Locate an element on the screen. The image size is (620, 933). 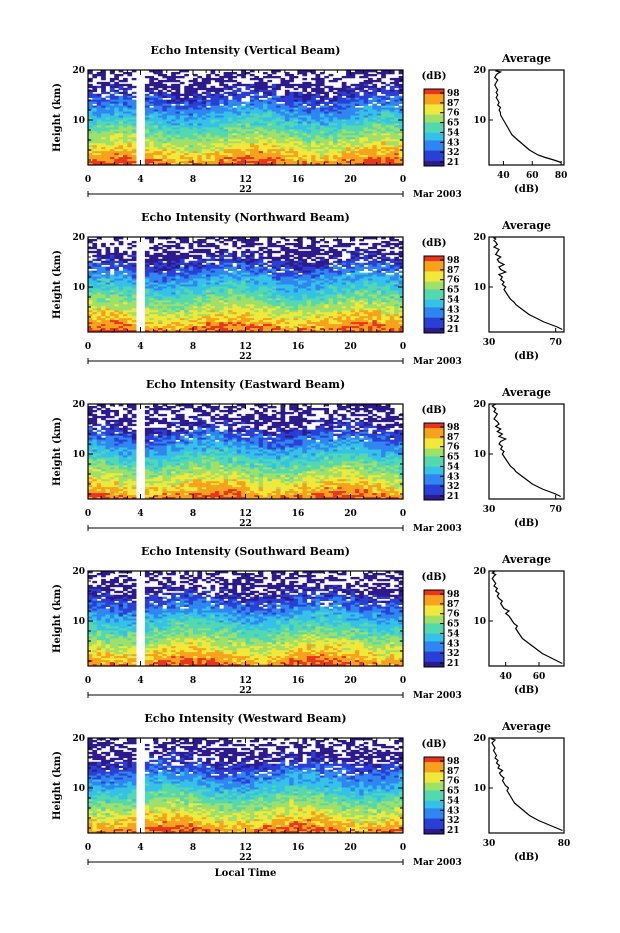
colorbar-tick-label: 21 is located at coordinates (453, 163).